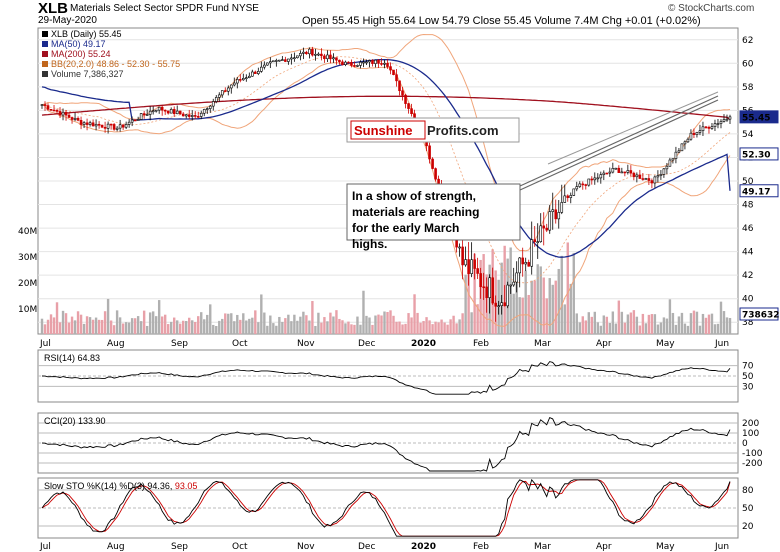 This screenshot has height=552, width=780. Describe the element at coordinates (752, 464) in the screenshot. I see `cci-tick-label: -200` at that location.